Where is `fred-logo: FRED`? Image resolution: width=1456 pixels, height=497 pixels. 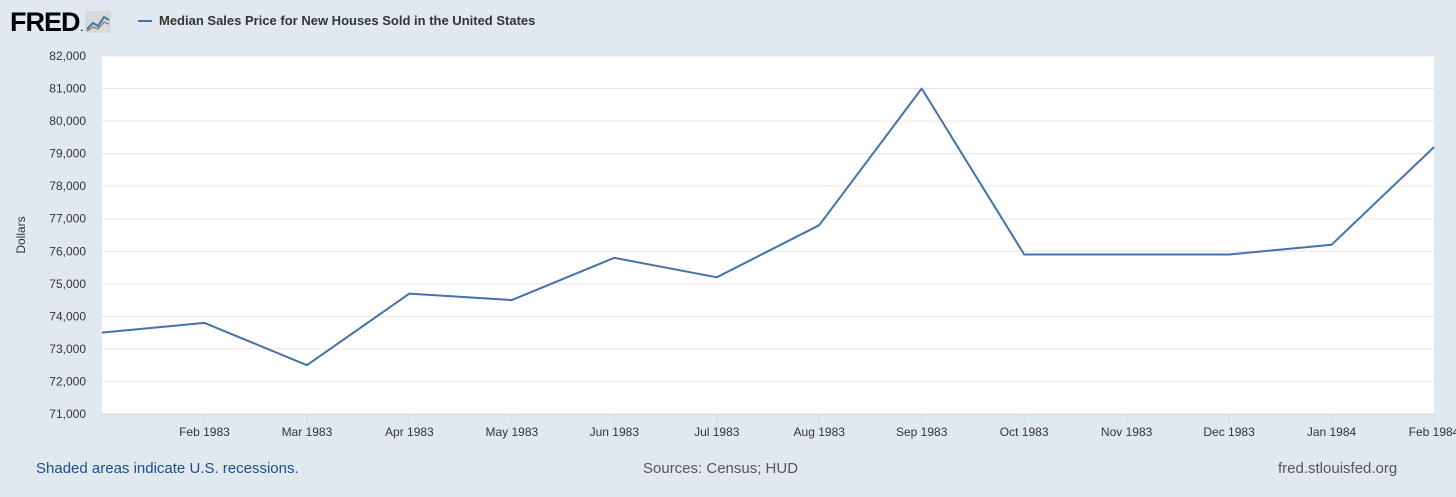
fred-logo: FRED is located at coordinates (45, 22).